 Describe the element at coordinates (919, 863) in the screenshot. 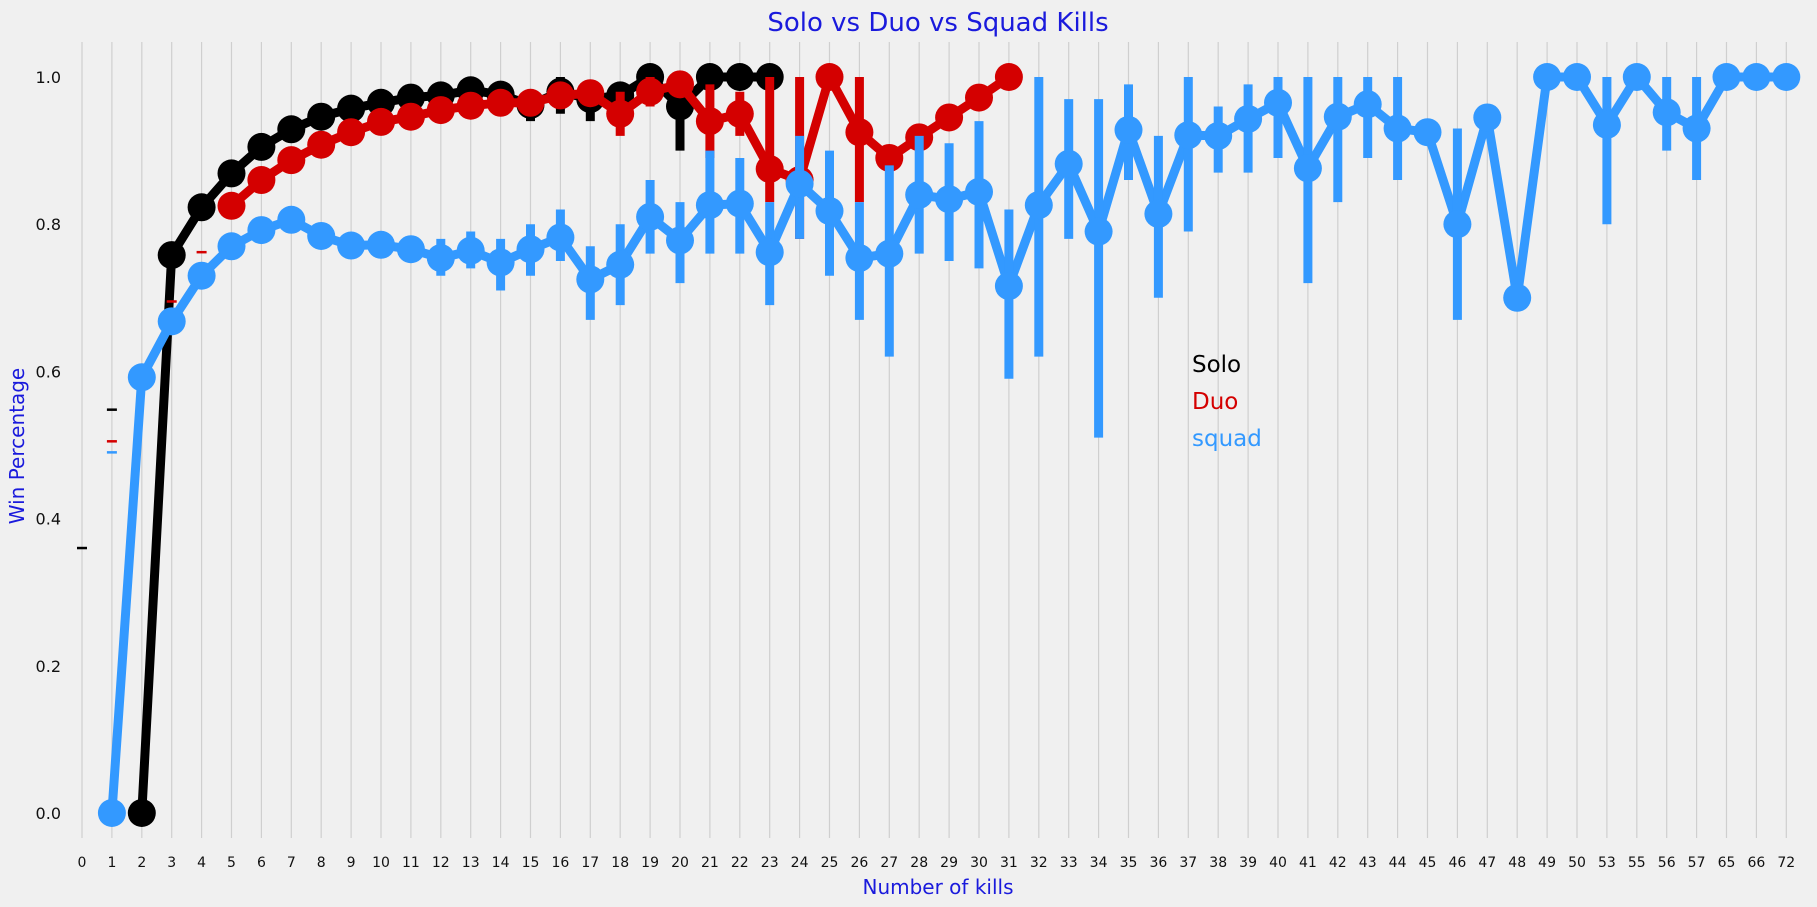

I see `x-tick-label: 28` at that location.